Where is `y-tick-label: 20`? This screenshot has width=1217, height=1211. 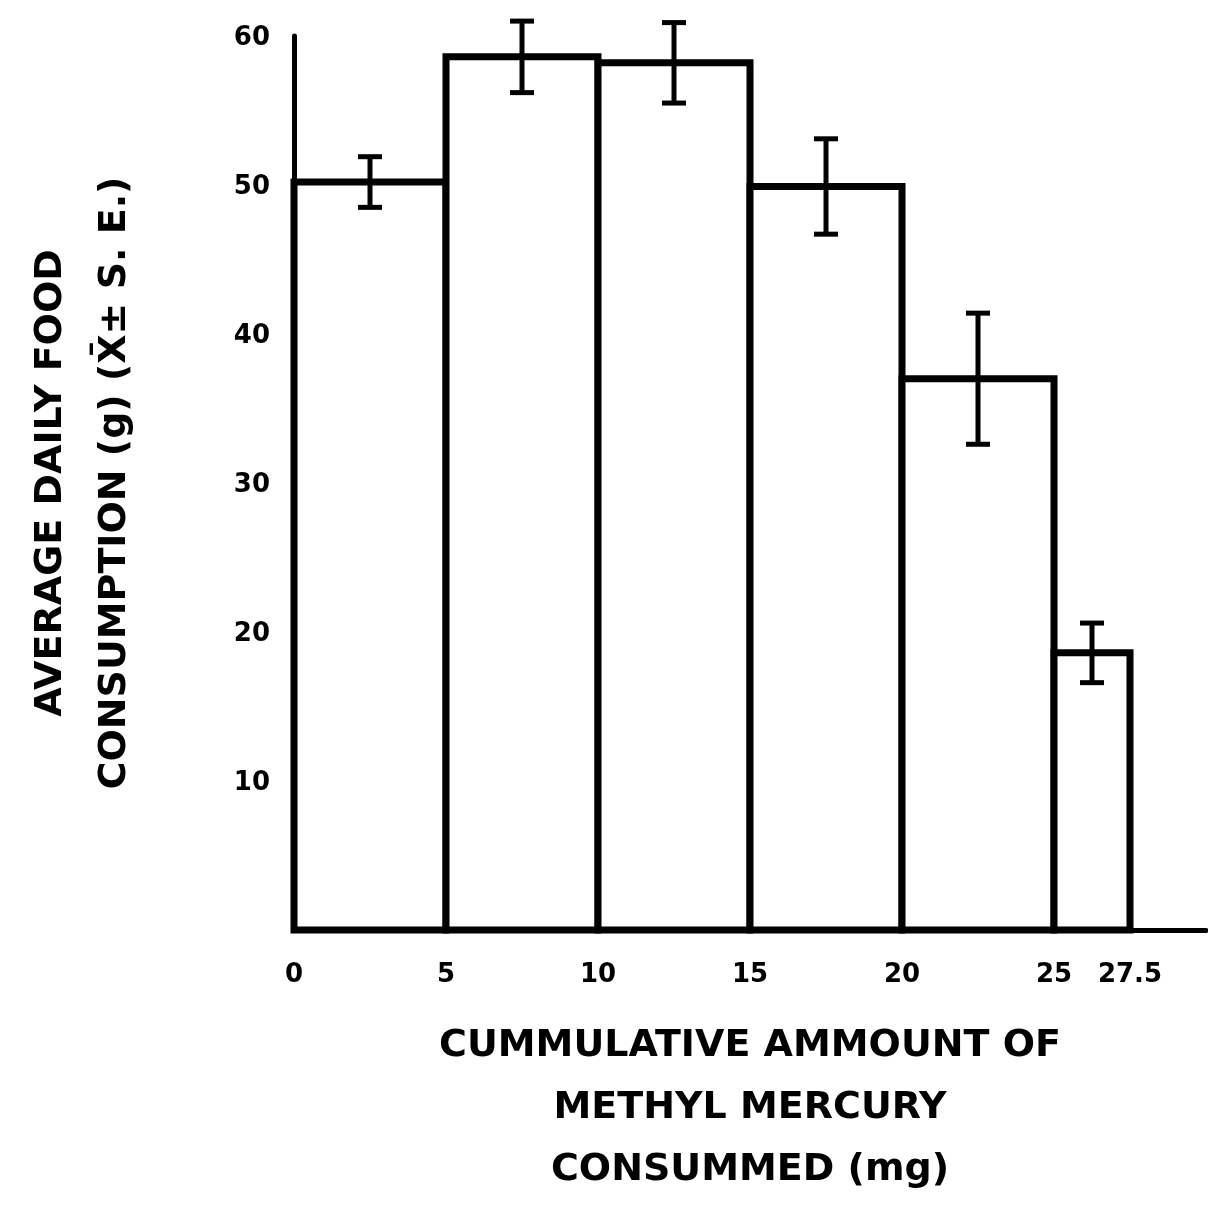 y-tick-label: 20 is located at coordinates (251, 632).